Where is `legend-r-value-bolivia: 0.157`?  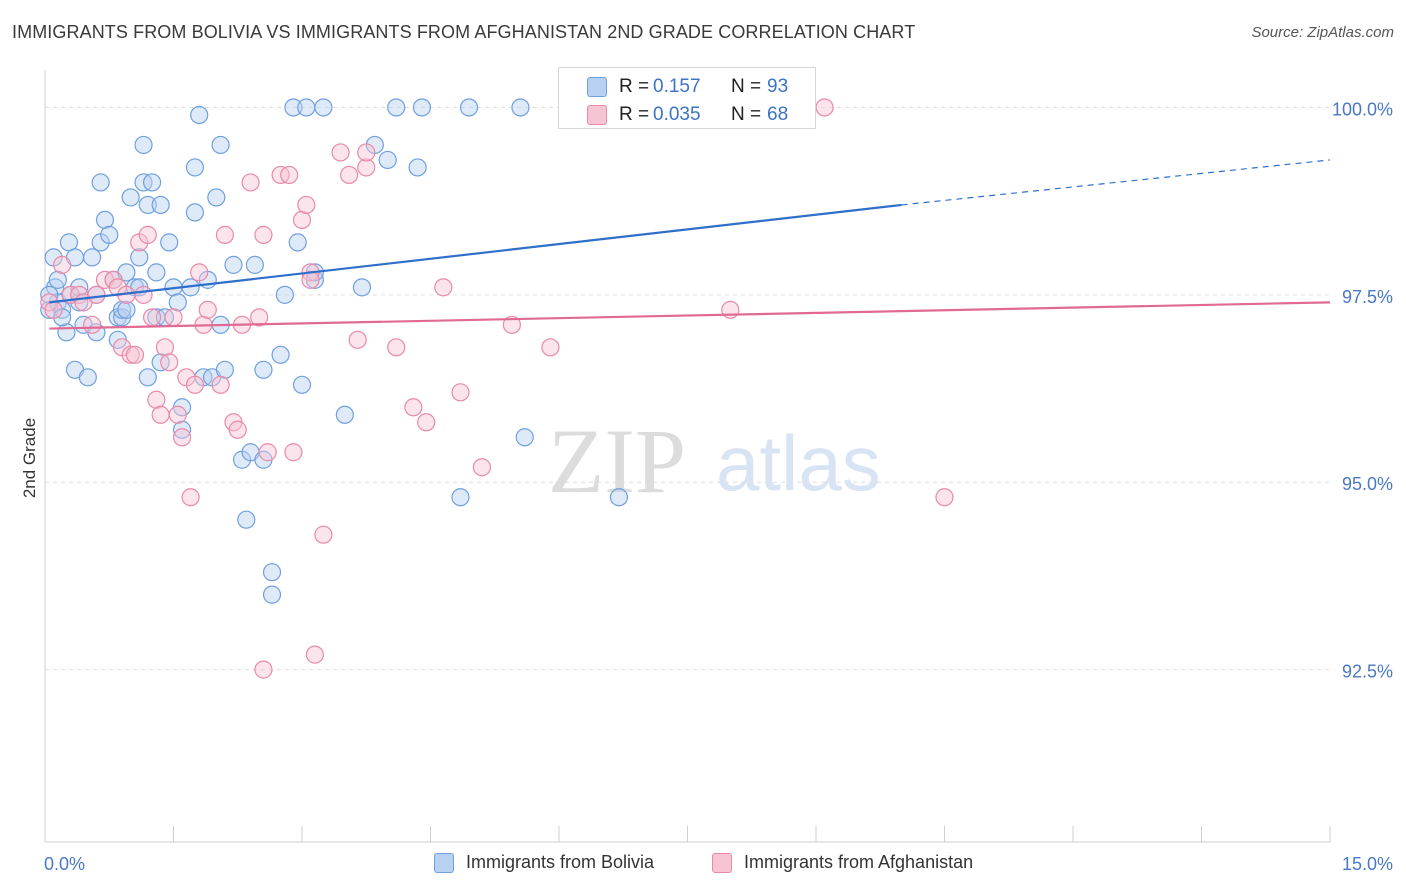 legend-r-value-bolivia: 0.157 is located at coordinates (677, 86).